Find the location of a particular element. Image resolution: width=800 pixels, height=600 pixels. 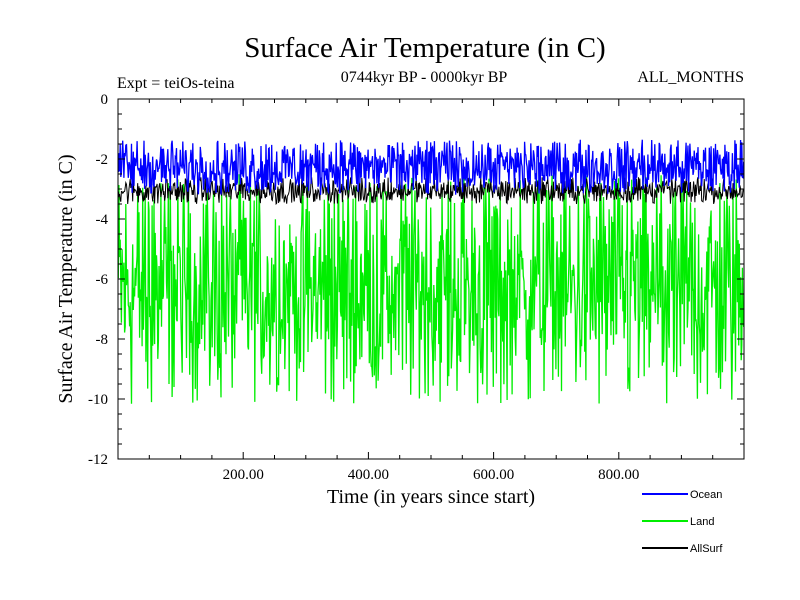

legend-label-allsurf: AllSurf is located at coordinates (706, 549).